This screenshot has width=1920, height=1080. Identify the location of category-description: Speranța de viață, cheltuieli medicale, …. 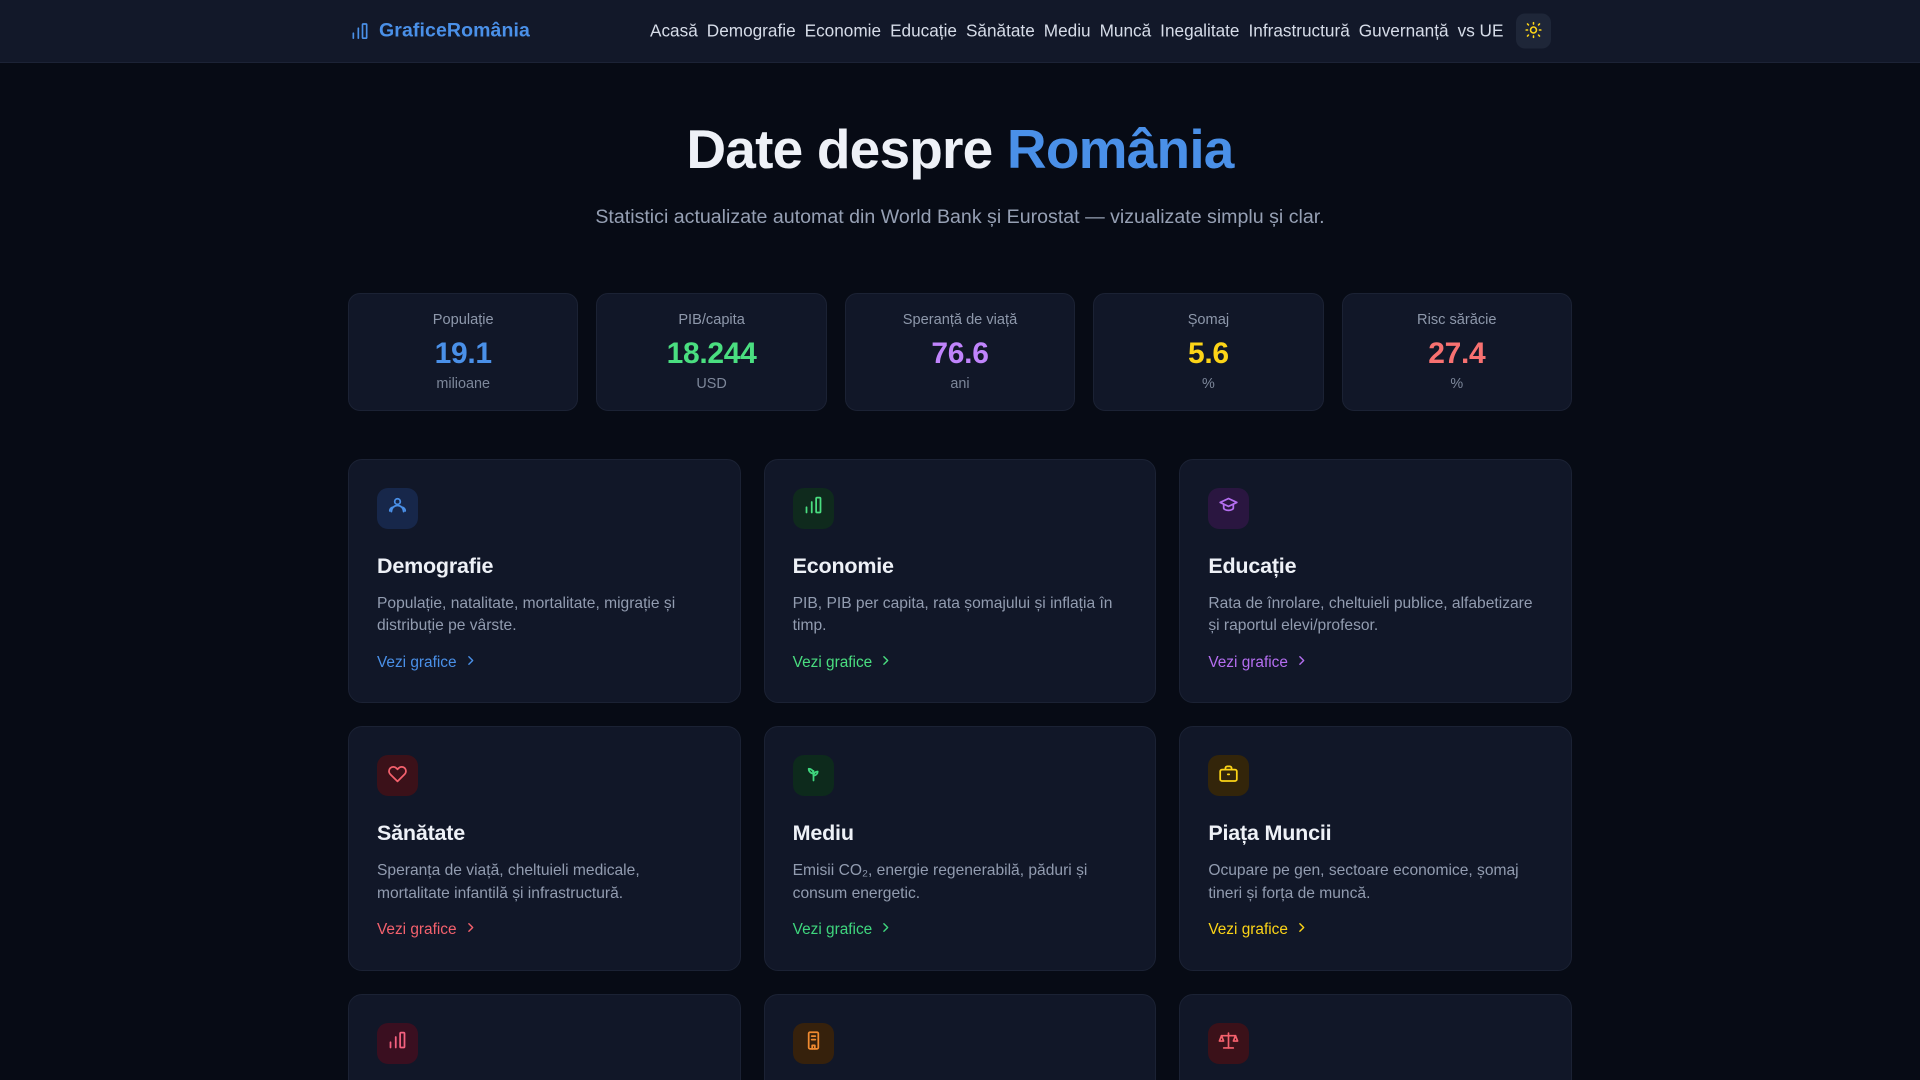
(508, 882).